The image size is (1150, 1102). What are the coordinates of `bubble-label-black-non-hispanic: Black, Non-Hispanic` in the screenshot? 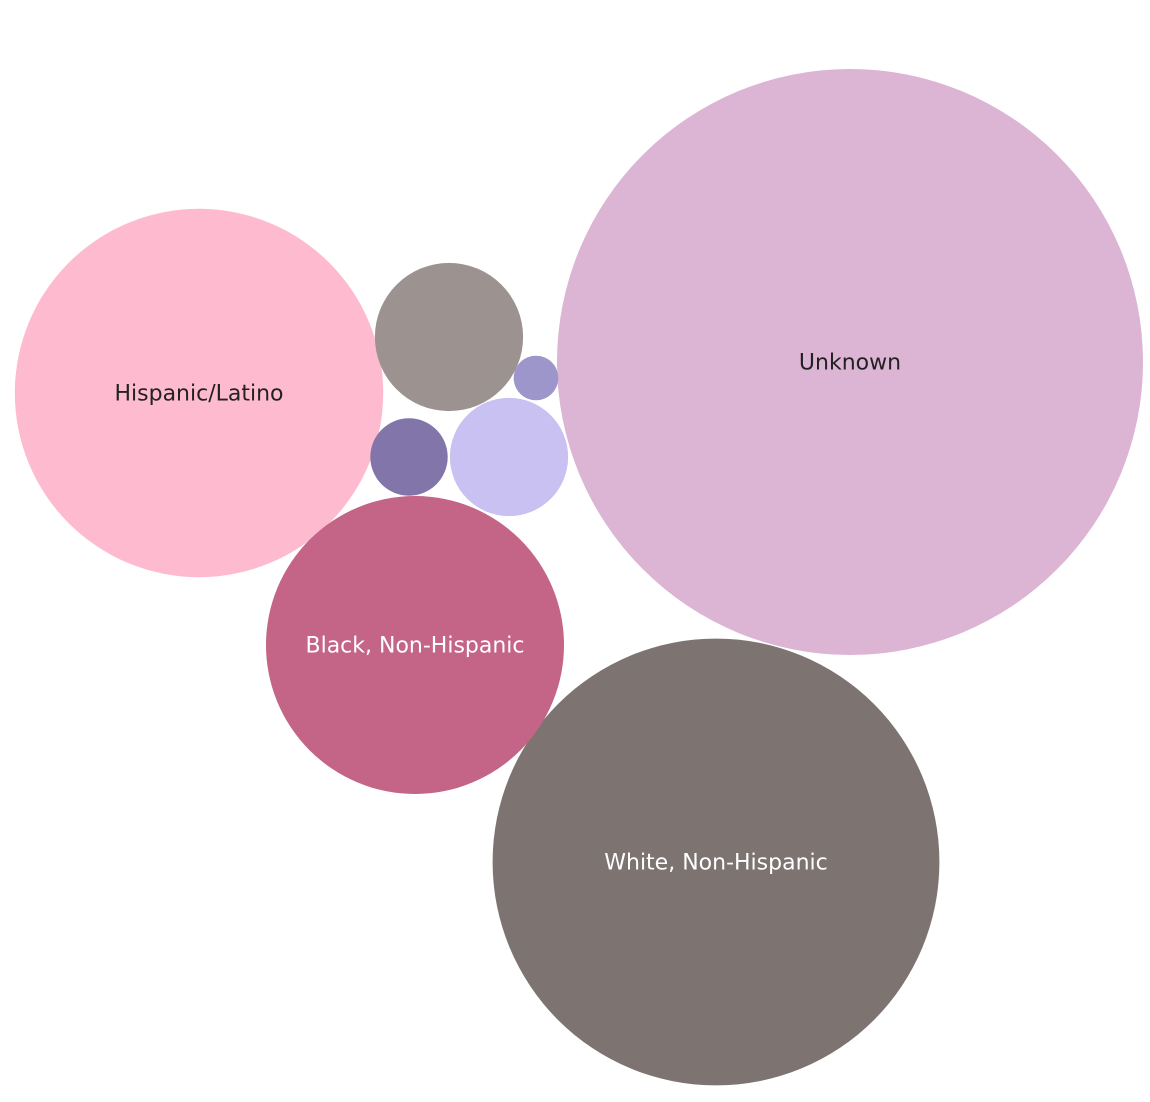 It's located at (414, 646).